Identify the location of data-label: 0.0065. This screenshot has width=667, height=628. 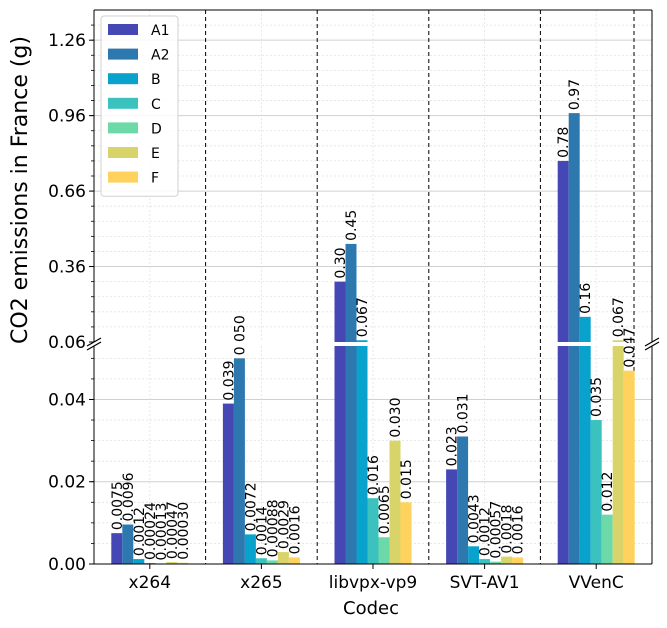
(385, 509).